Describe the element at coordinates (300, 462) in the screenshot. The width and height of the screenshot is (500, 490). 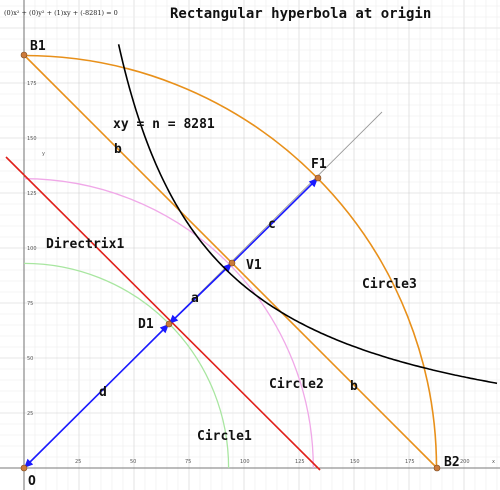
I see `x-tick-label: 125` at that location.